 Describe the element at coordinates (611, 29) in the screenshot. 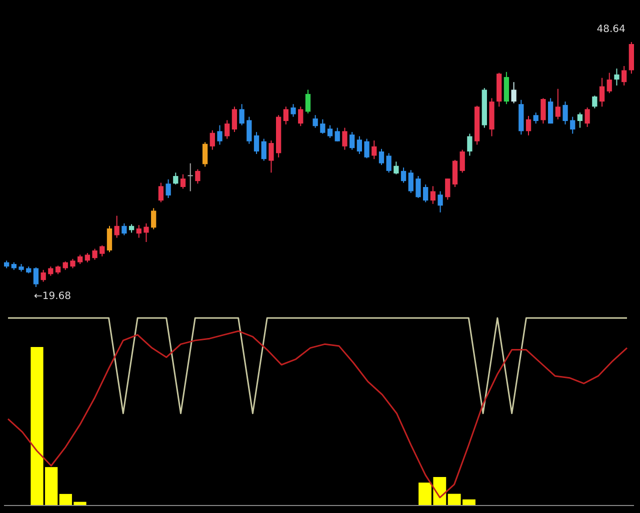

I see `text: 48.64` at that location.